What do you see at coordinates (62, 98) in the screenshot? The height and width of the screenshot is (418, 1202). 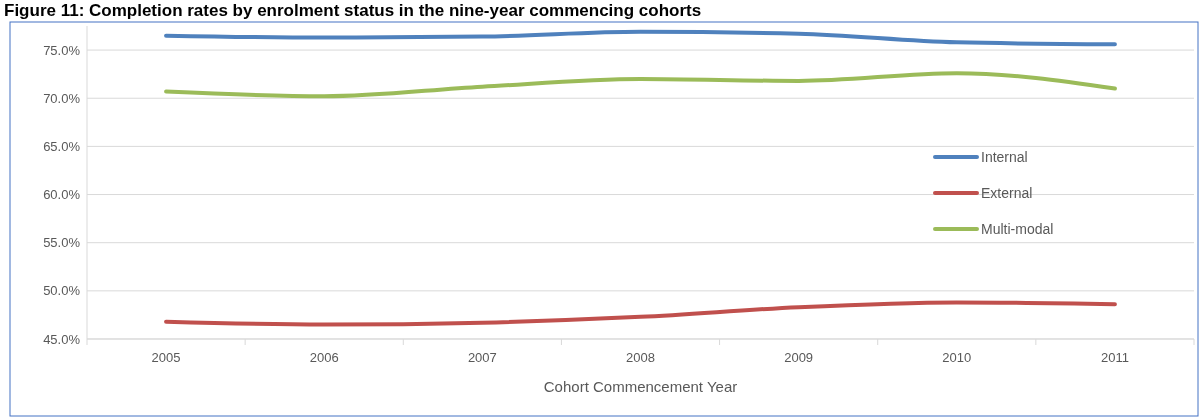 I see `y-tick-label: 70.0%` at bounding box center [62, 98].